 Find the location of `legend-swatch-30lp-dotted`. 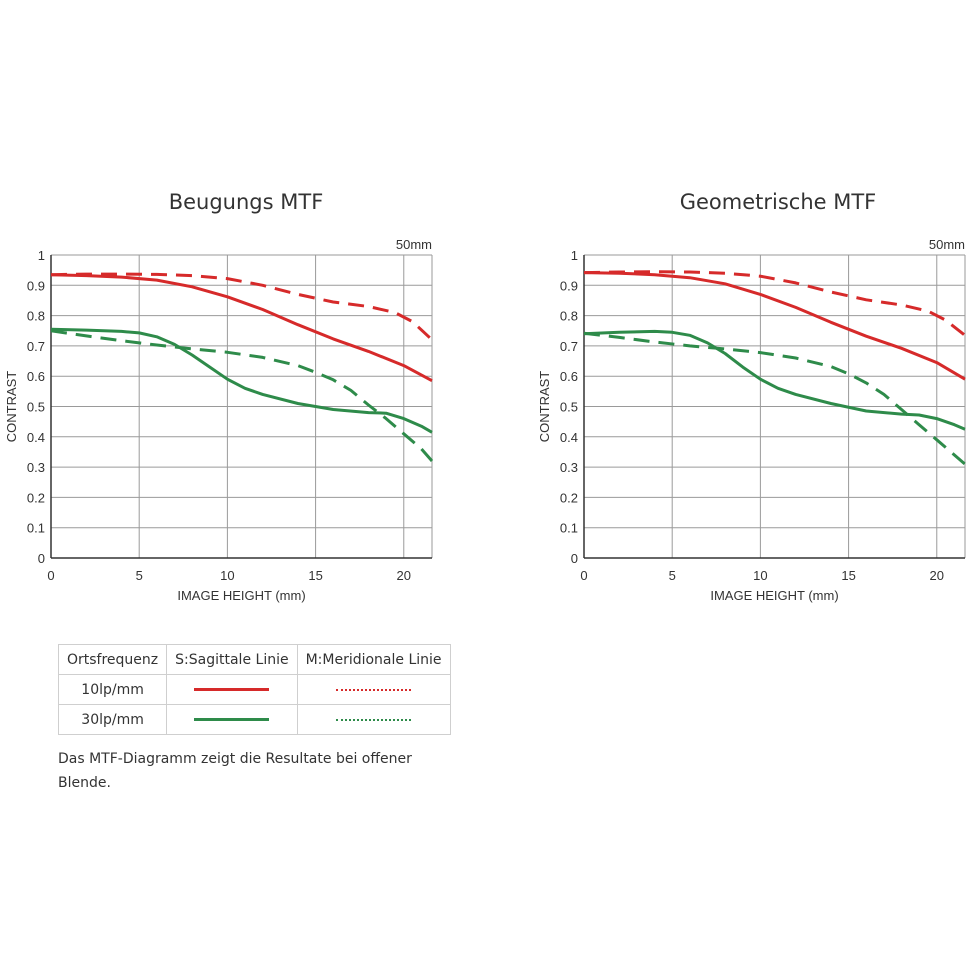

legend-swatch-30lp-dotted is located at coordinates (374, 719).